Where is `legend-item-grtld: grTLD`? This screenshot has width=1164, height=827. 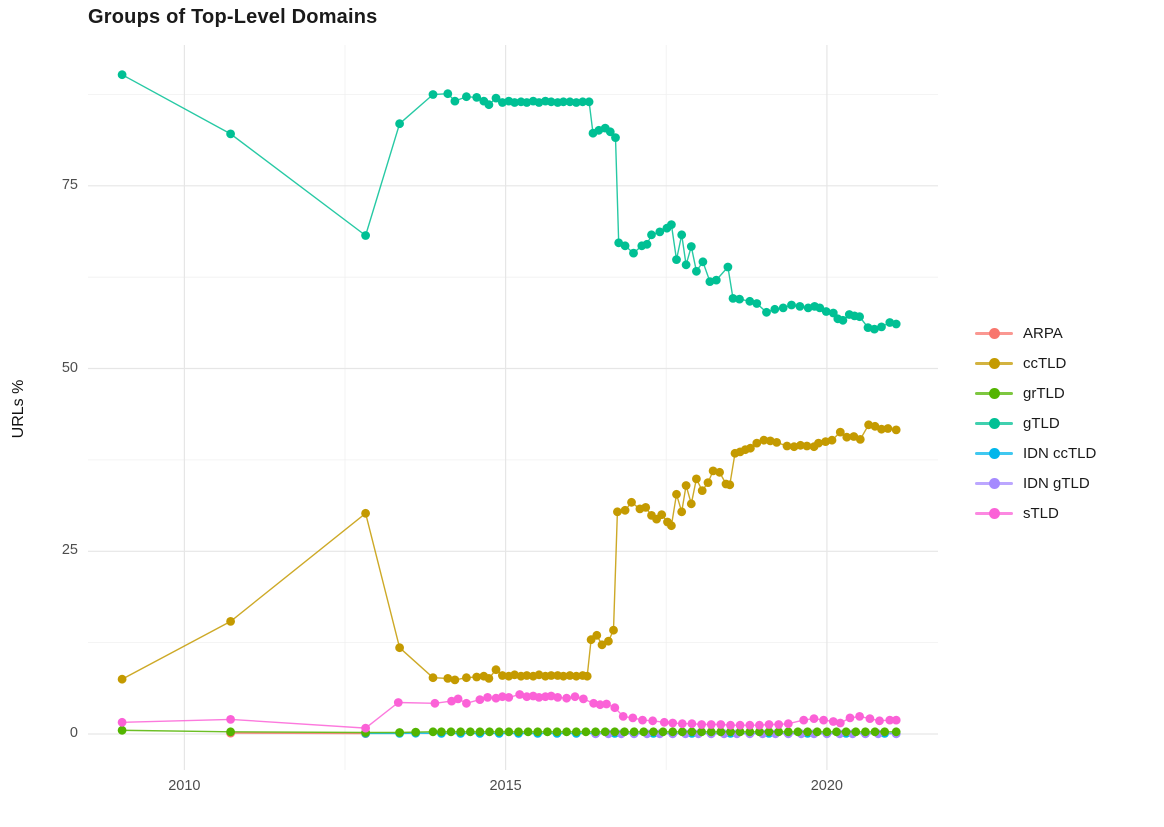 legend-item-grtld: grTLD is located at coordinates (1035, 393).